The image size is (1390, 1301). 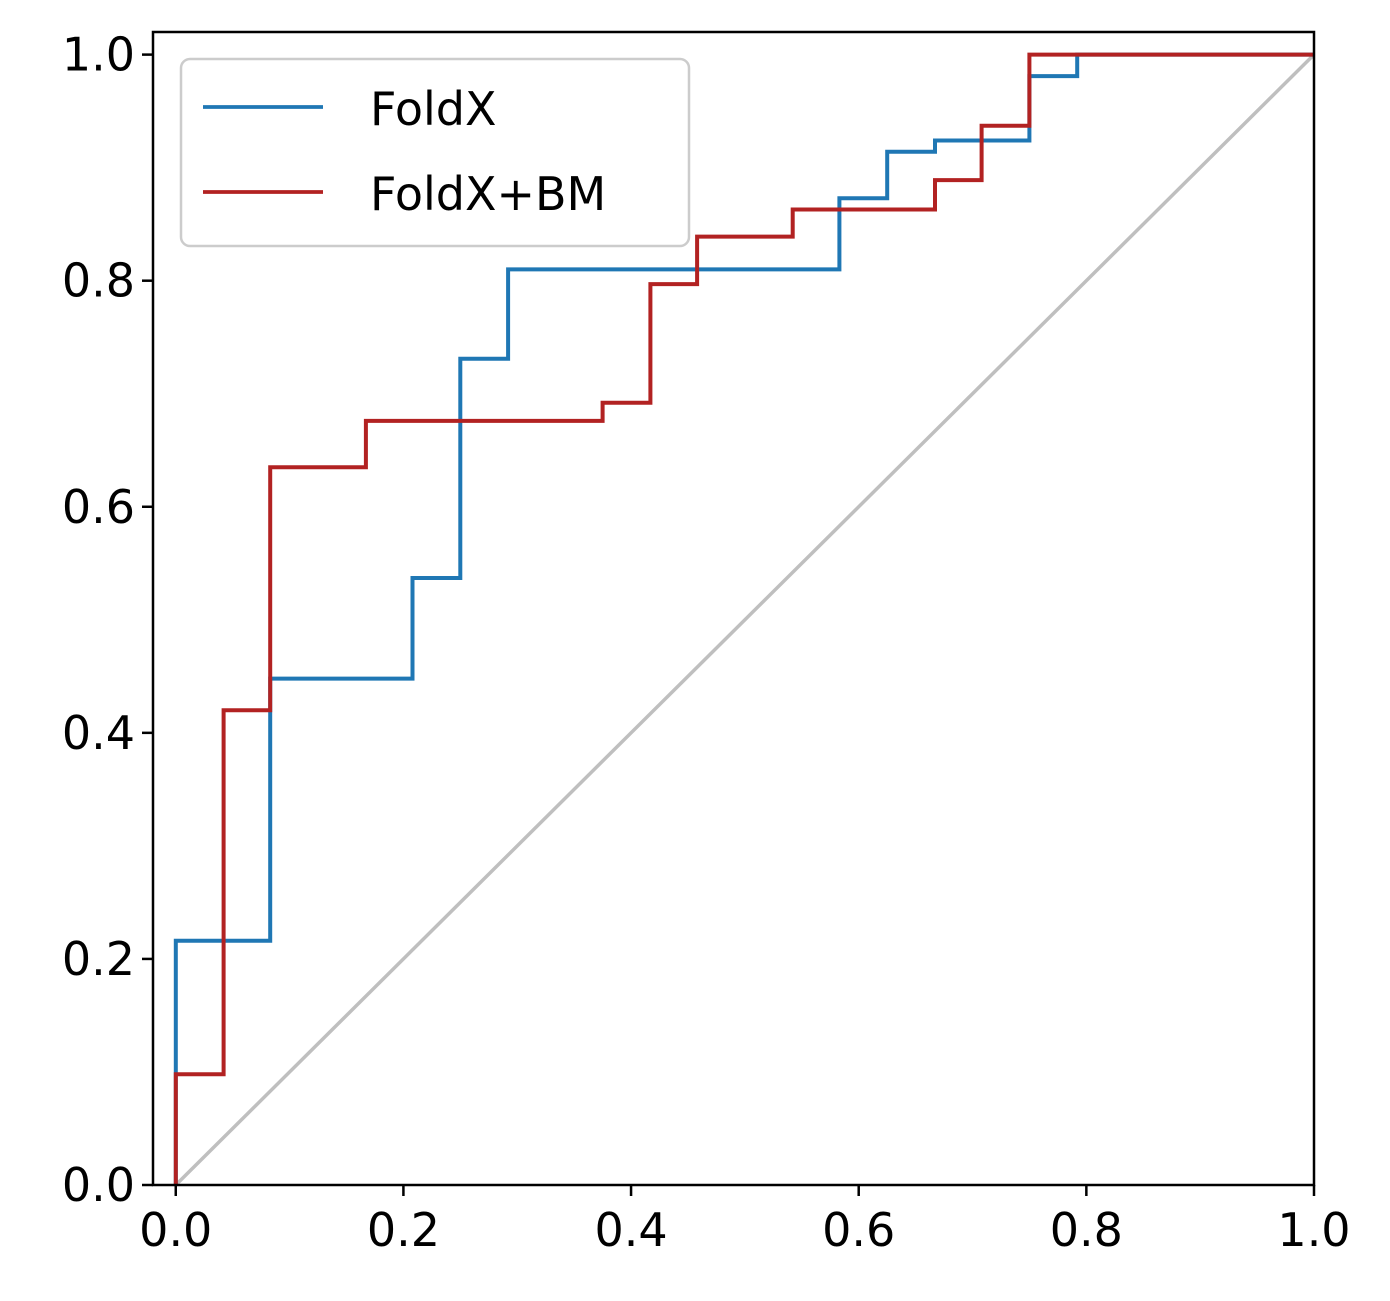 I want to click on x-tick-label: 0.4, so click(x=630, y=1230).